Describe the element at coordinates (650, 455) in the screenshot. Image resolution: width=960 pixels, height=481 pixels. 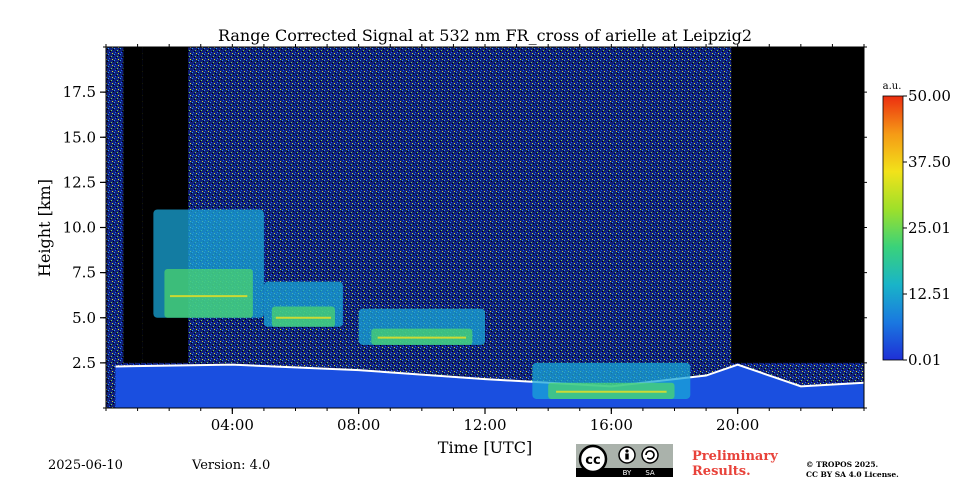
I see `share-alike-icon` at that location.